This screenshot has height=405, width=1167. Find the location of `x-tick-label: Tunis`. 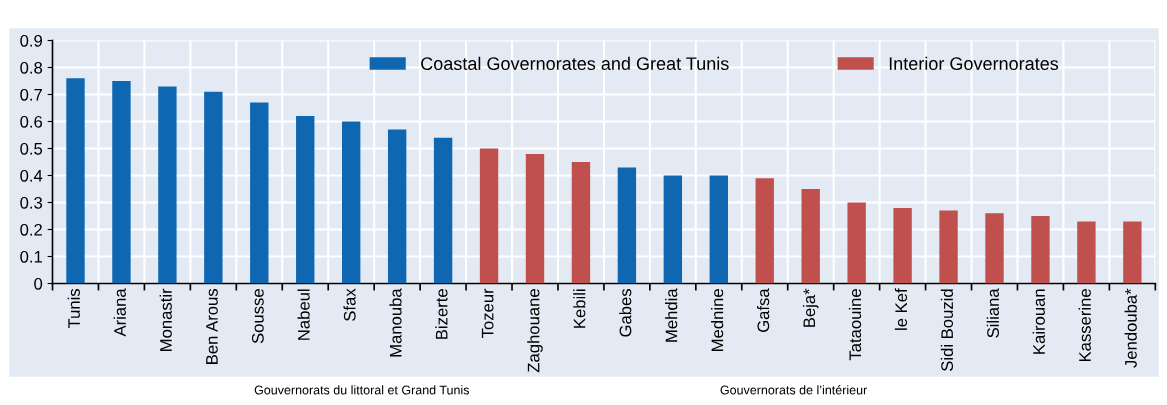

x-tick-label: Tunis is located at coordinates (73, 308).